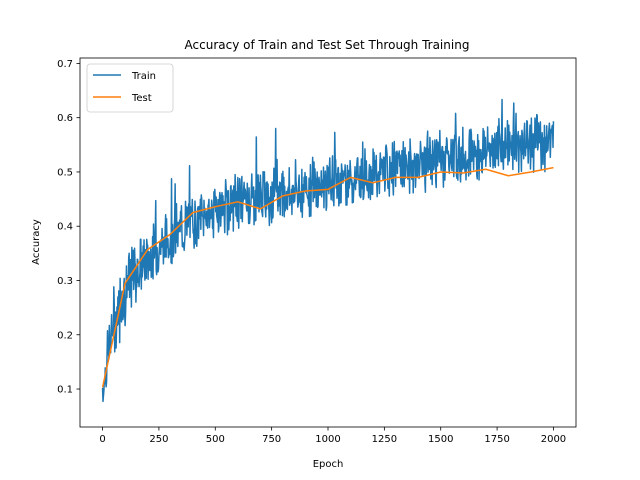 The height and width of the screenshot is (480, 640). What do you see at coordinates (65, 172) in the screenshot?
I see `y-tick-label: 0.5` at bounding box center [65, 172].